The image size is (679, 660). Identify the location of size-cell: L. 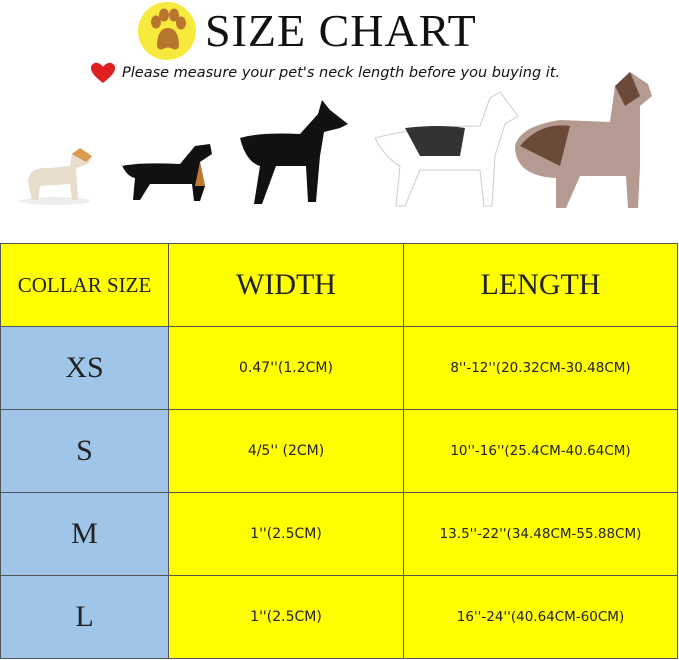
(84, 617).